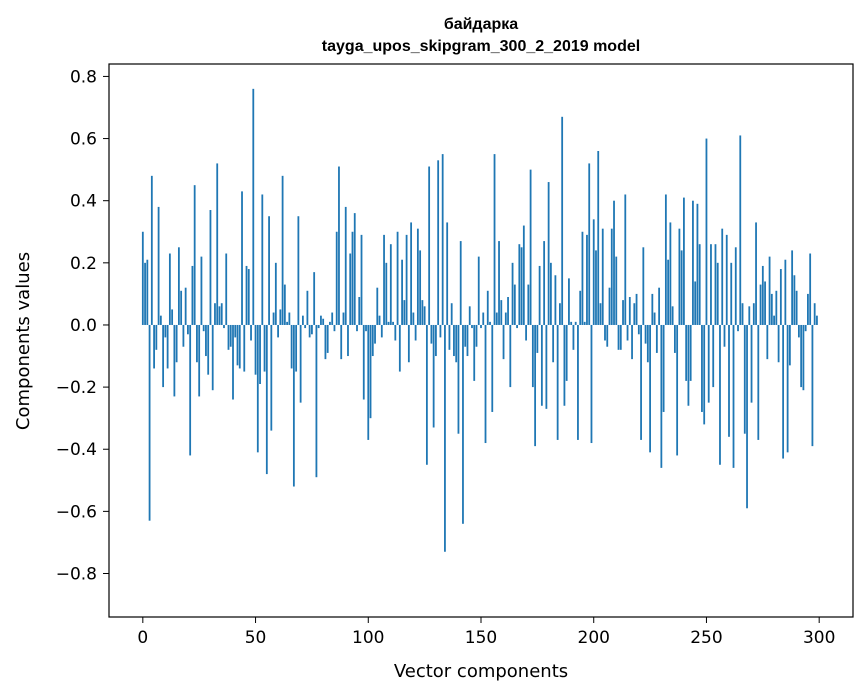 The height and width of the screenshot is (696, 867). I want to click on x-tick-label: 50, so click(256, 638).